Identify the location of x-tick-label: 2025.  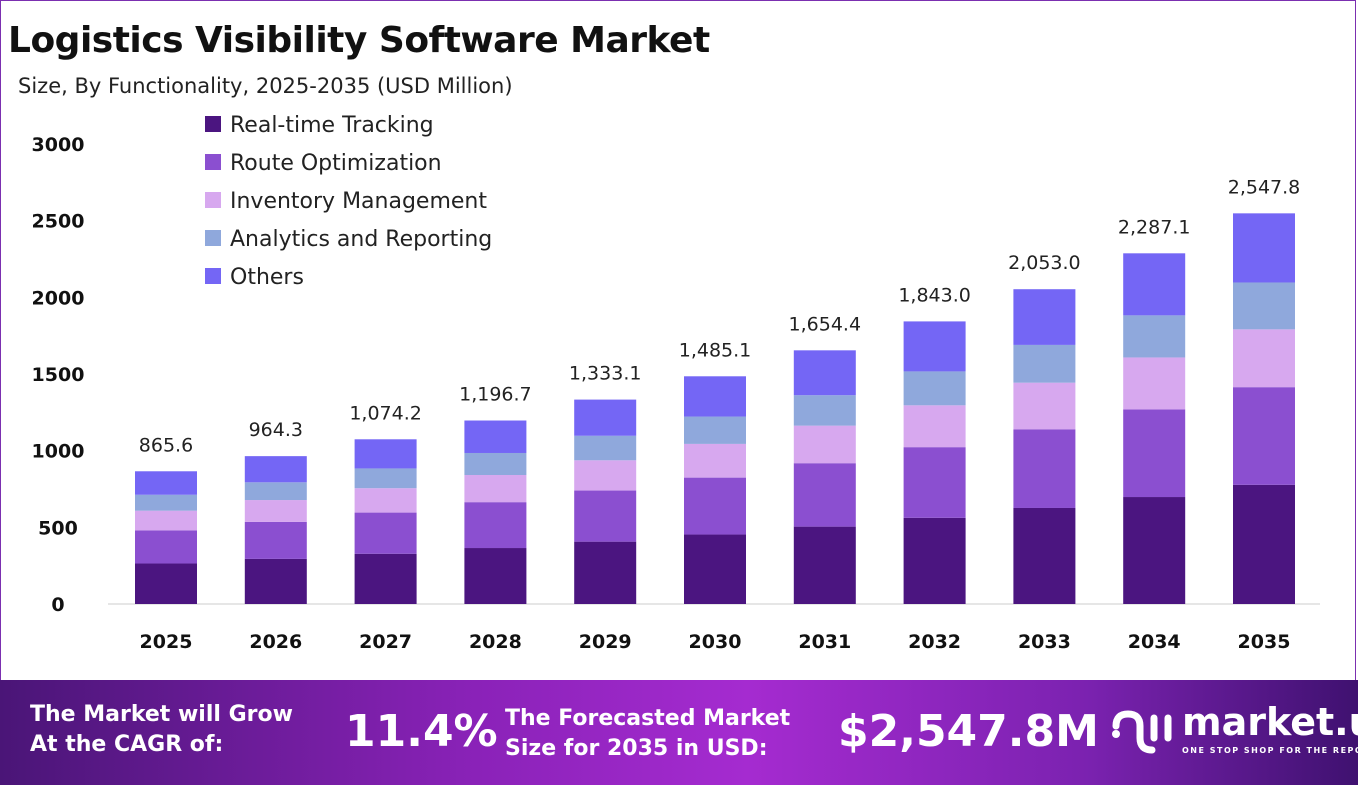
(166, 642).